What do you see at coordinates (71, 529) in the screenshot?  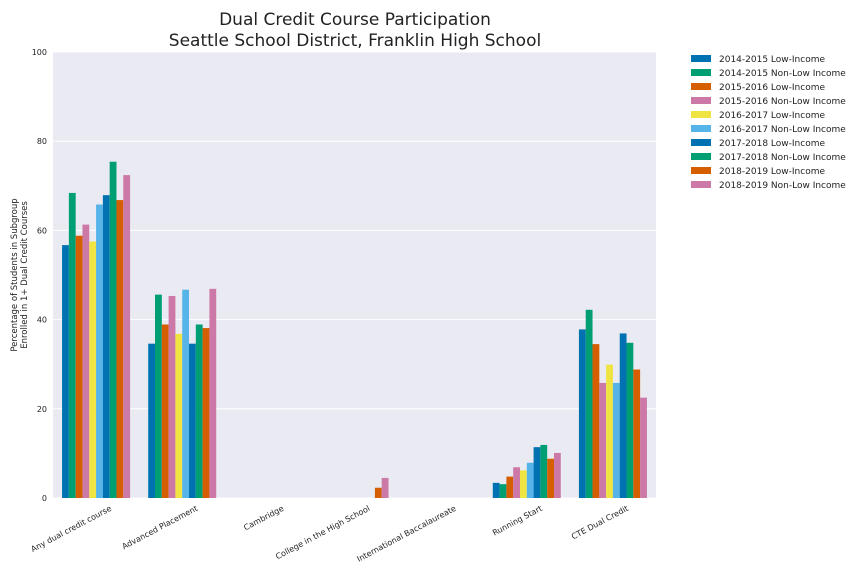 I see `x-tick-label: Any dual credit course` at bounding box center [71, 529].